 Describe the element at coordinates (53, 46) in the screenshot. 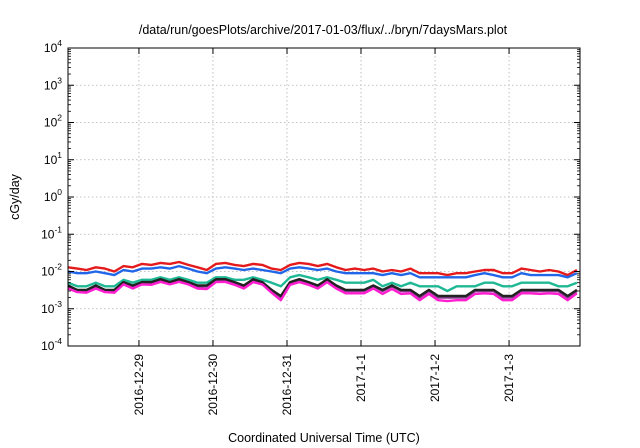

I see `y-tick-label: 10⁴` at that location.